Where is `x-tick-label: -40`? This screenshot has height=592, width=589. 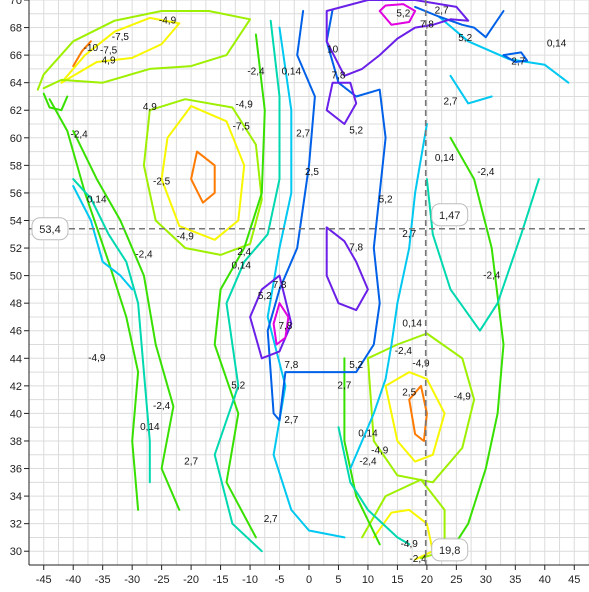
x-tick-label: -40 is located at coordinates (73, 580).